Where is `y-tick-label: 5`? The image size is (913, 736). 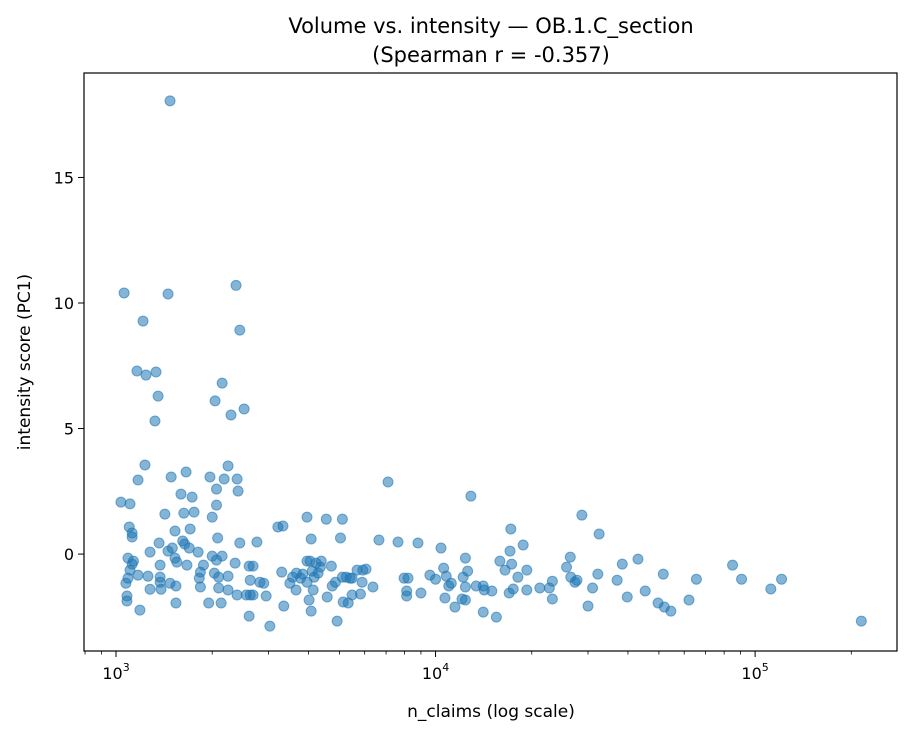 y-tick-label: 5 is located at coordinates (69, 429).